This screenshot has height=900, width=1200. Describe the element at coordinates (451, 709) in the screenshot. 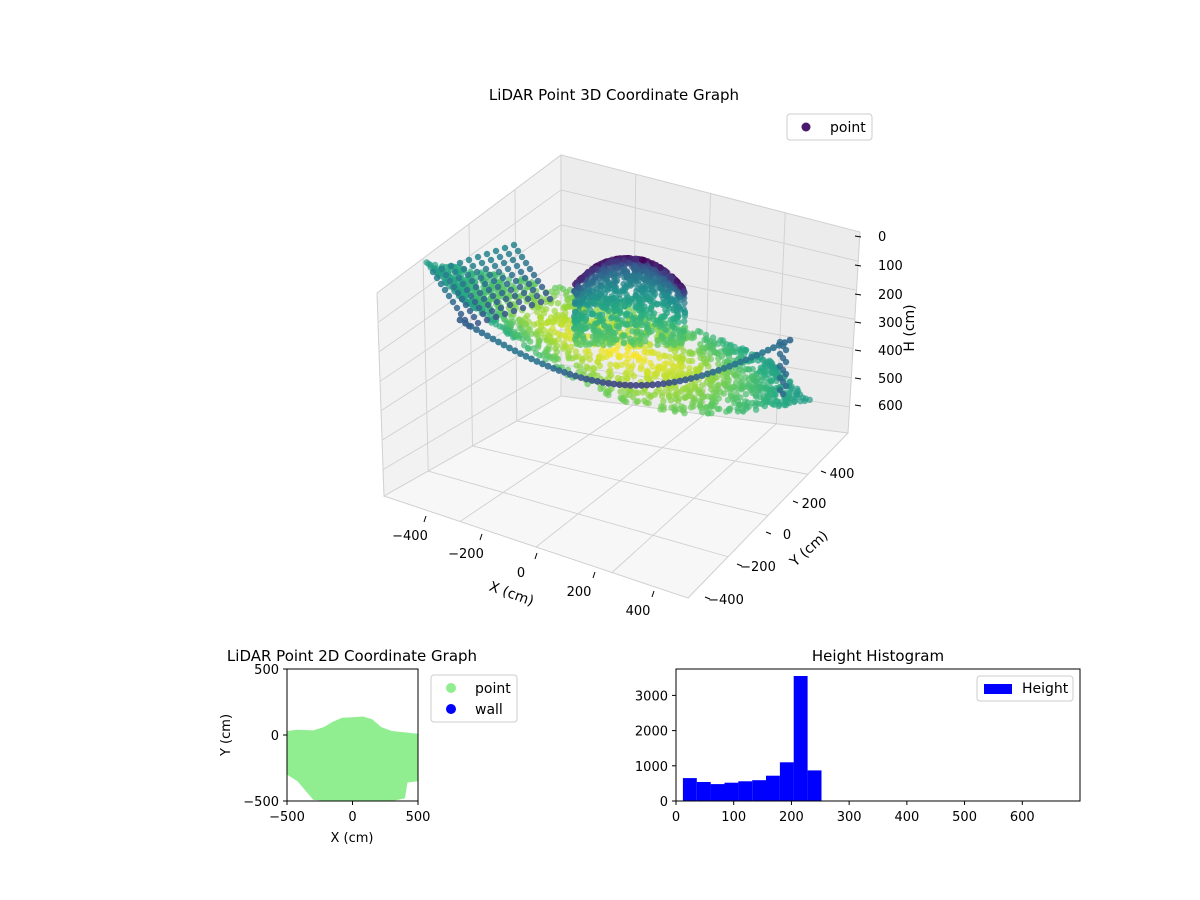

I see `legend-2d-wall-marker` at that location.